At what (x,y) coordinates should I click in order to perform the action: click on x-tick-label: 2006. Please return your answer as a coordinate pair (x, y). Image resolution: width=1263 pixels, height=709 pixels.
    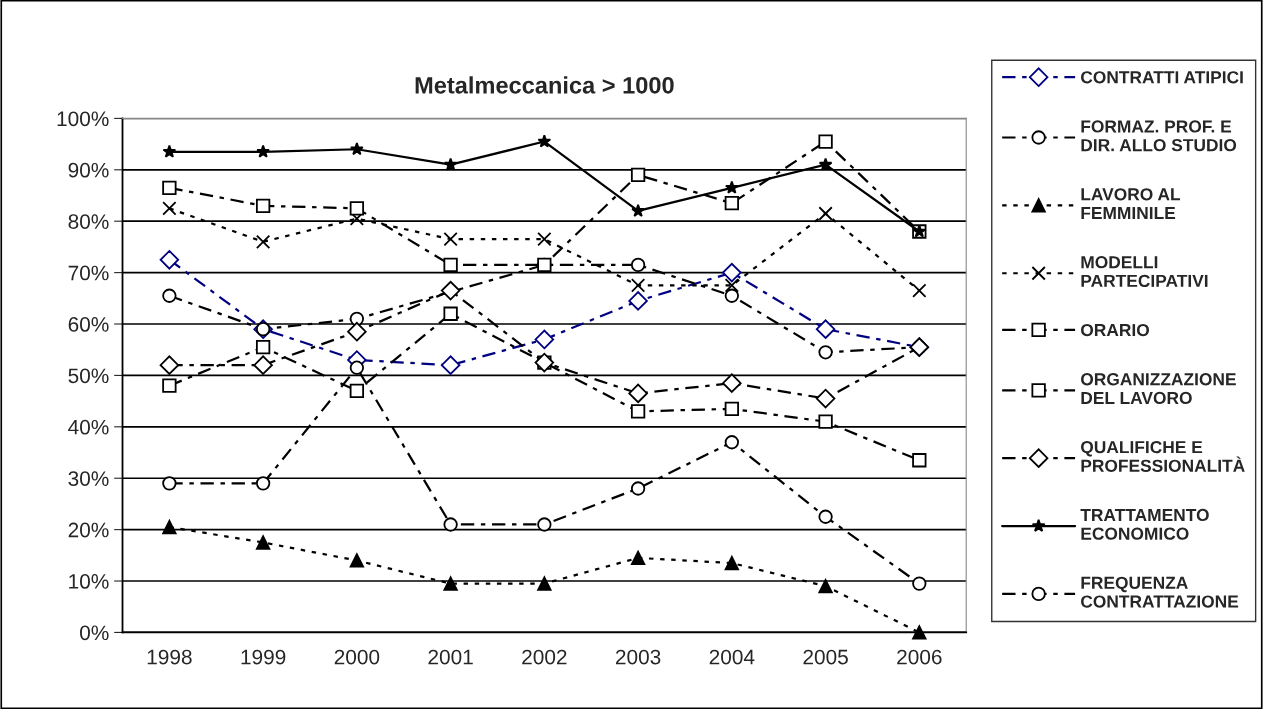
    Looking at the image, I should click on (919, 657).